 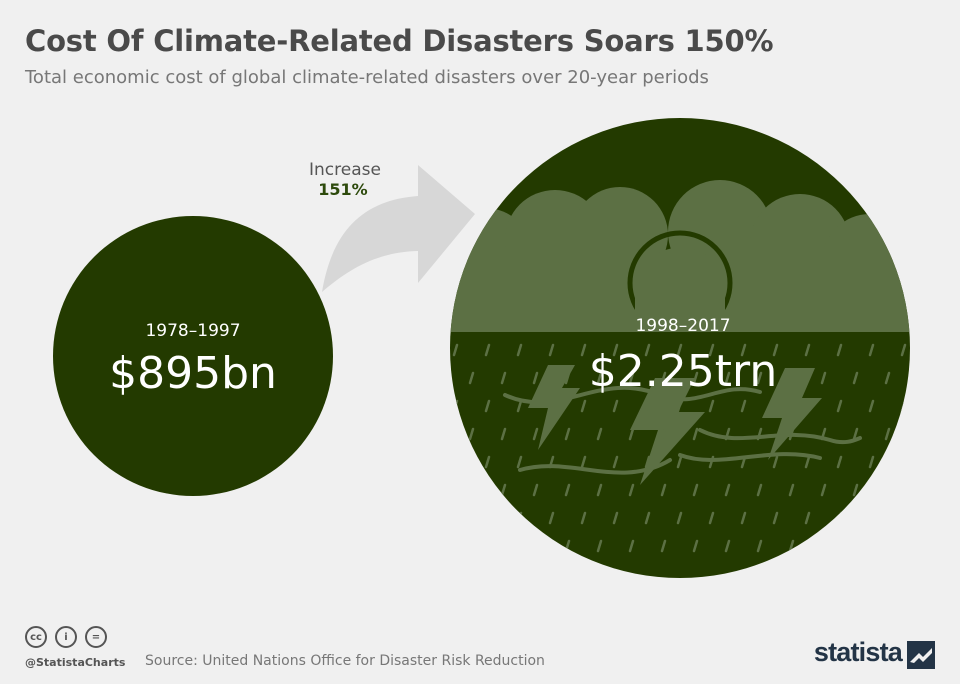 I want to click on bubble-1978-1997, so click(x=193, y=356).